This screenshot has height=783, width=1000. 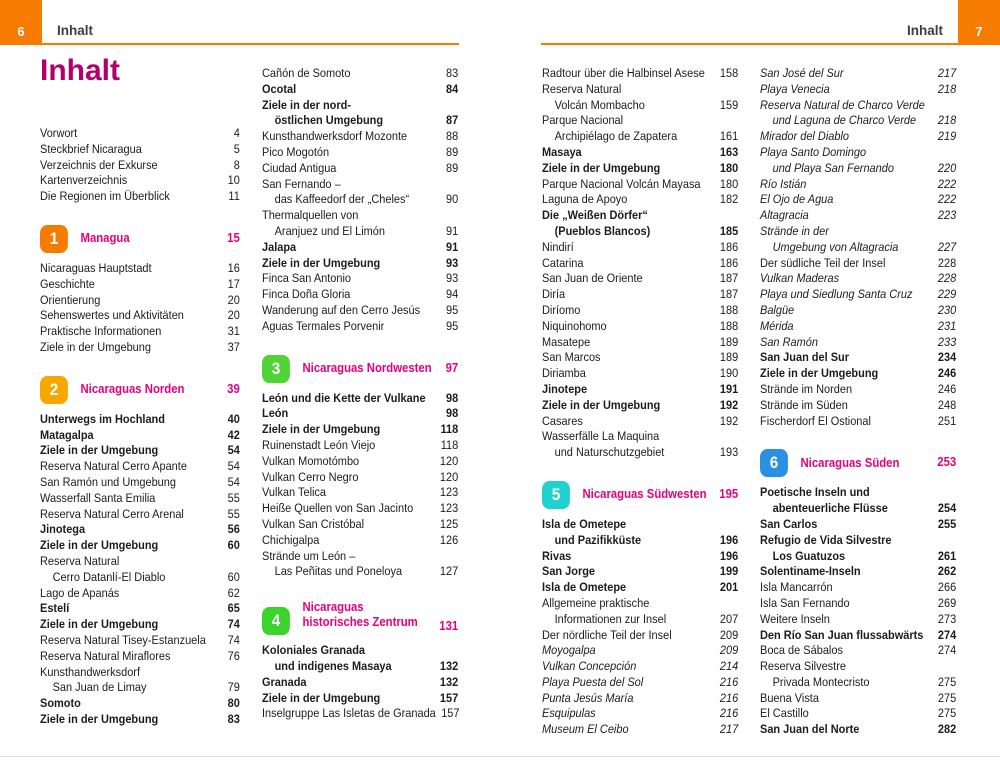 What do you see at coordinates (784, 215) in the screenshot?
I see `entry-title: Altagracia` at bounding box center [784, 215].